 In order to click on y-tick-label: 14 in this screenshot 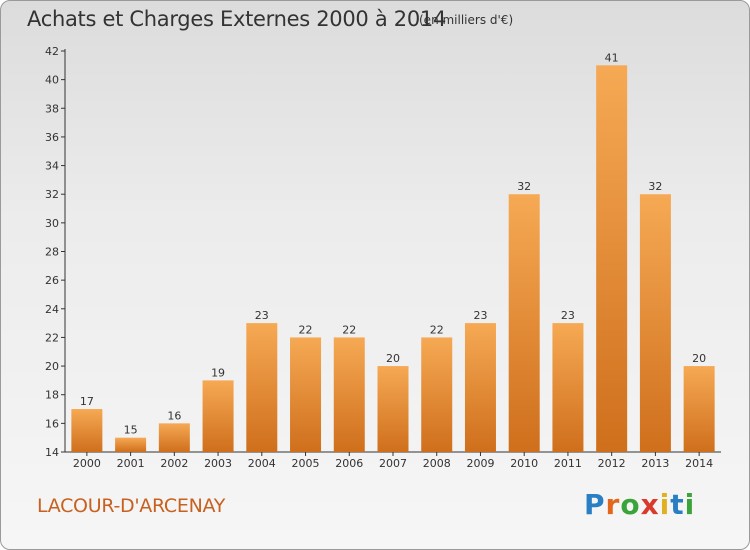, I will do `click(52, 452)`.